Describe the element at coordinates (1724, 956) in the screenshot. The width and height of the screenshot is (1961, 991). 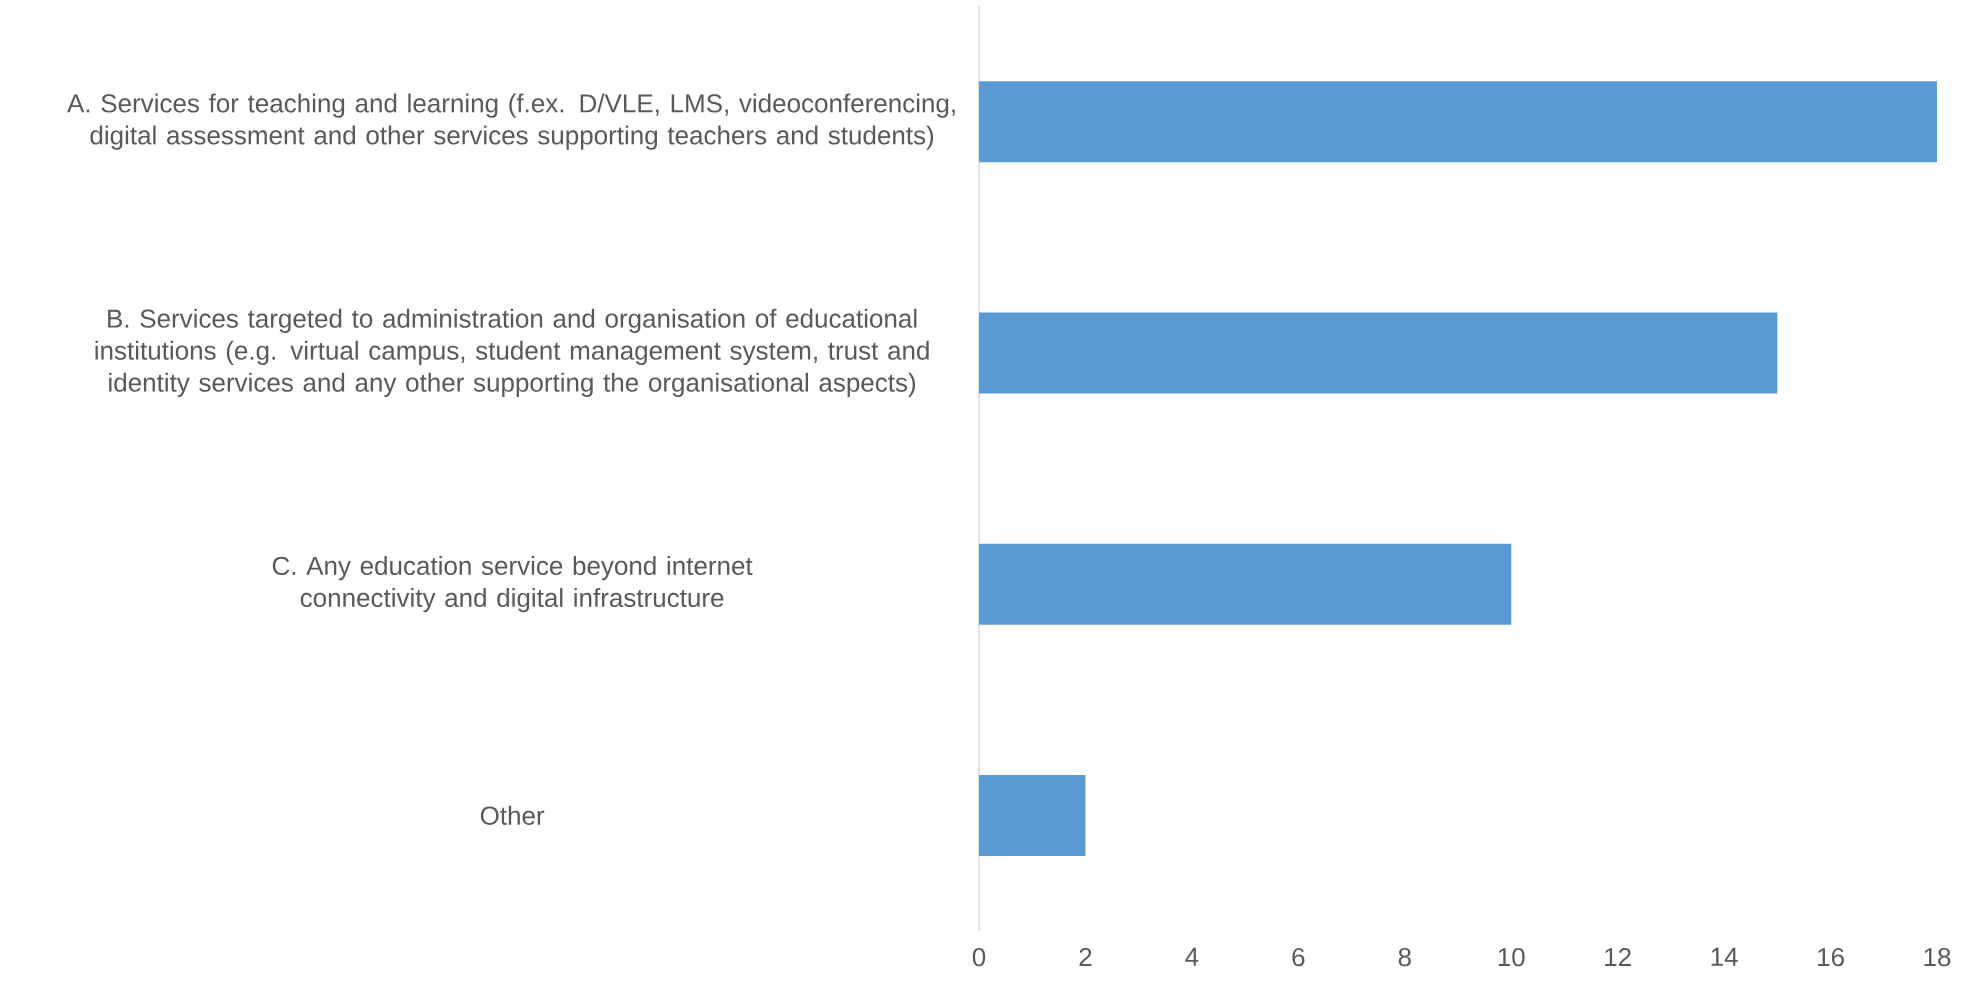
I see `x-tick-label: 14` at that location.